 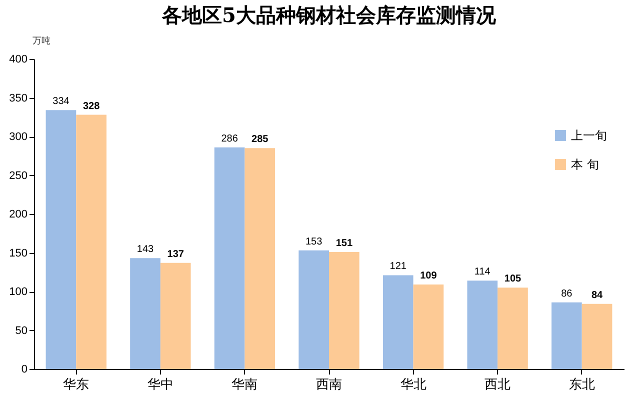 I want to click on legend-label: 本 旬, so click(x=585, y=165).